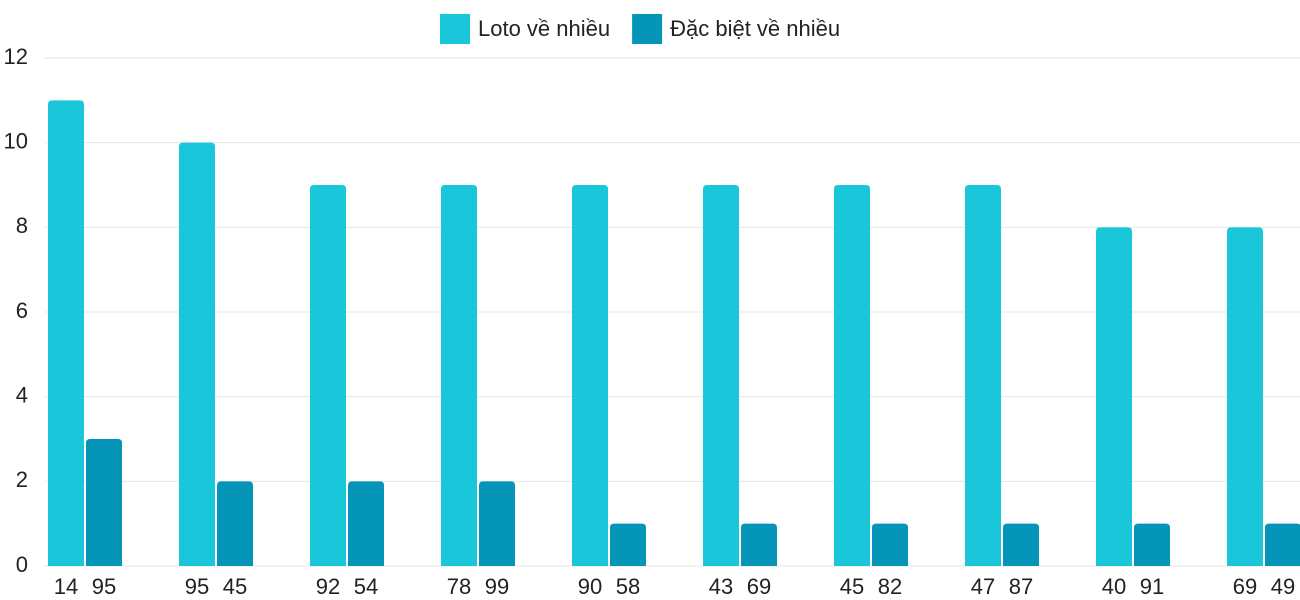  What do you see at coordinates (22, 394) in the screenshot?
I see `y-tick-label: 4` at bounding box center [22, 394].